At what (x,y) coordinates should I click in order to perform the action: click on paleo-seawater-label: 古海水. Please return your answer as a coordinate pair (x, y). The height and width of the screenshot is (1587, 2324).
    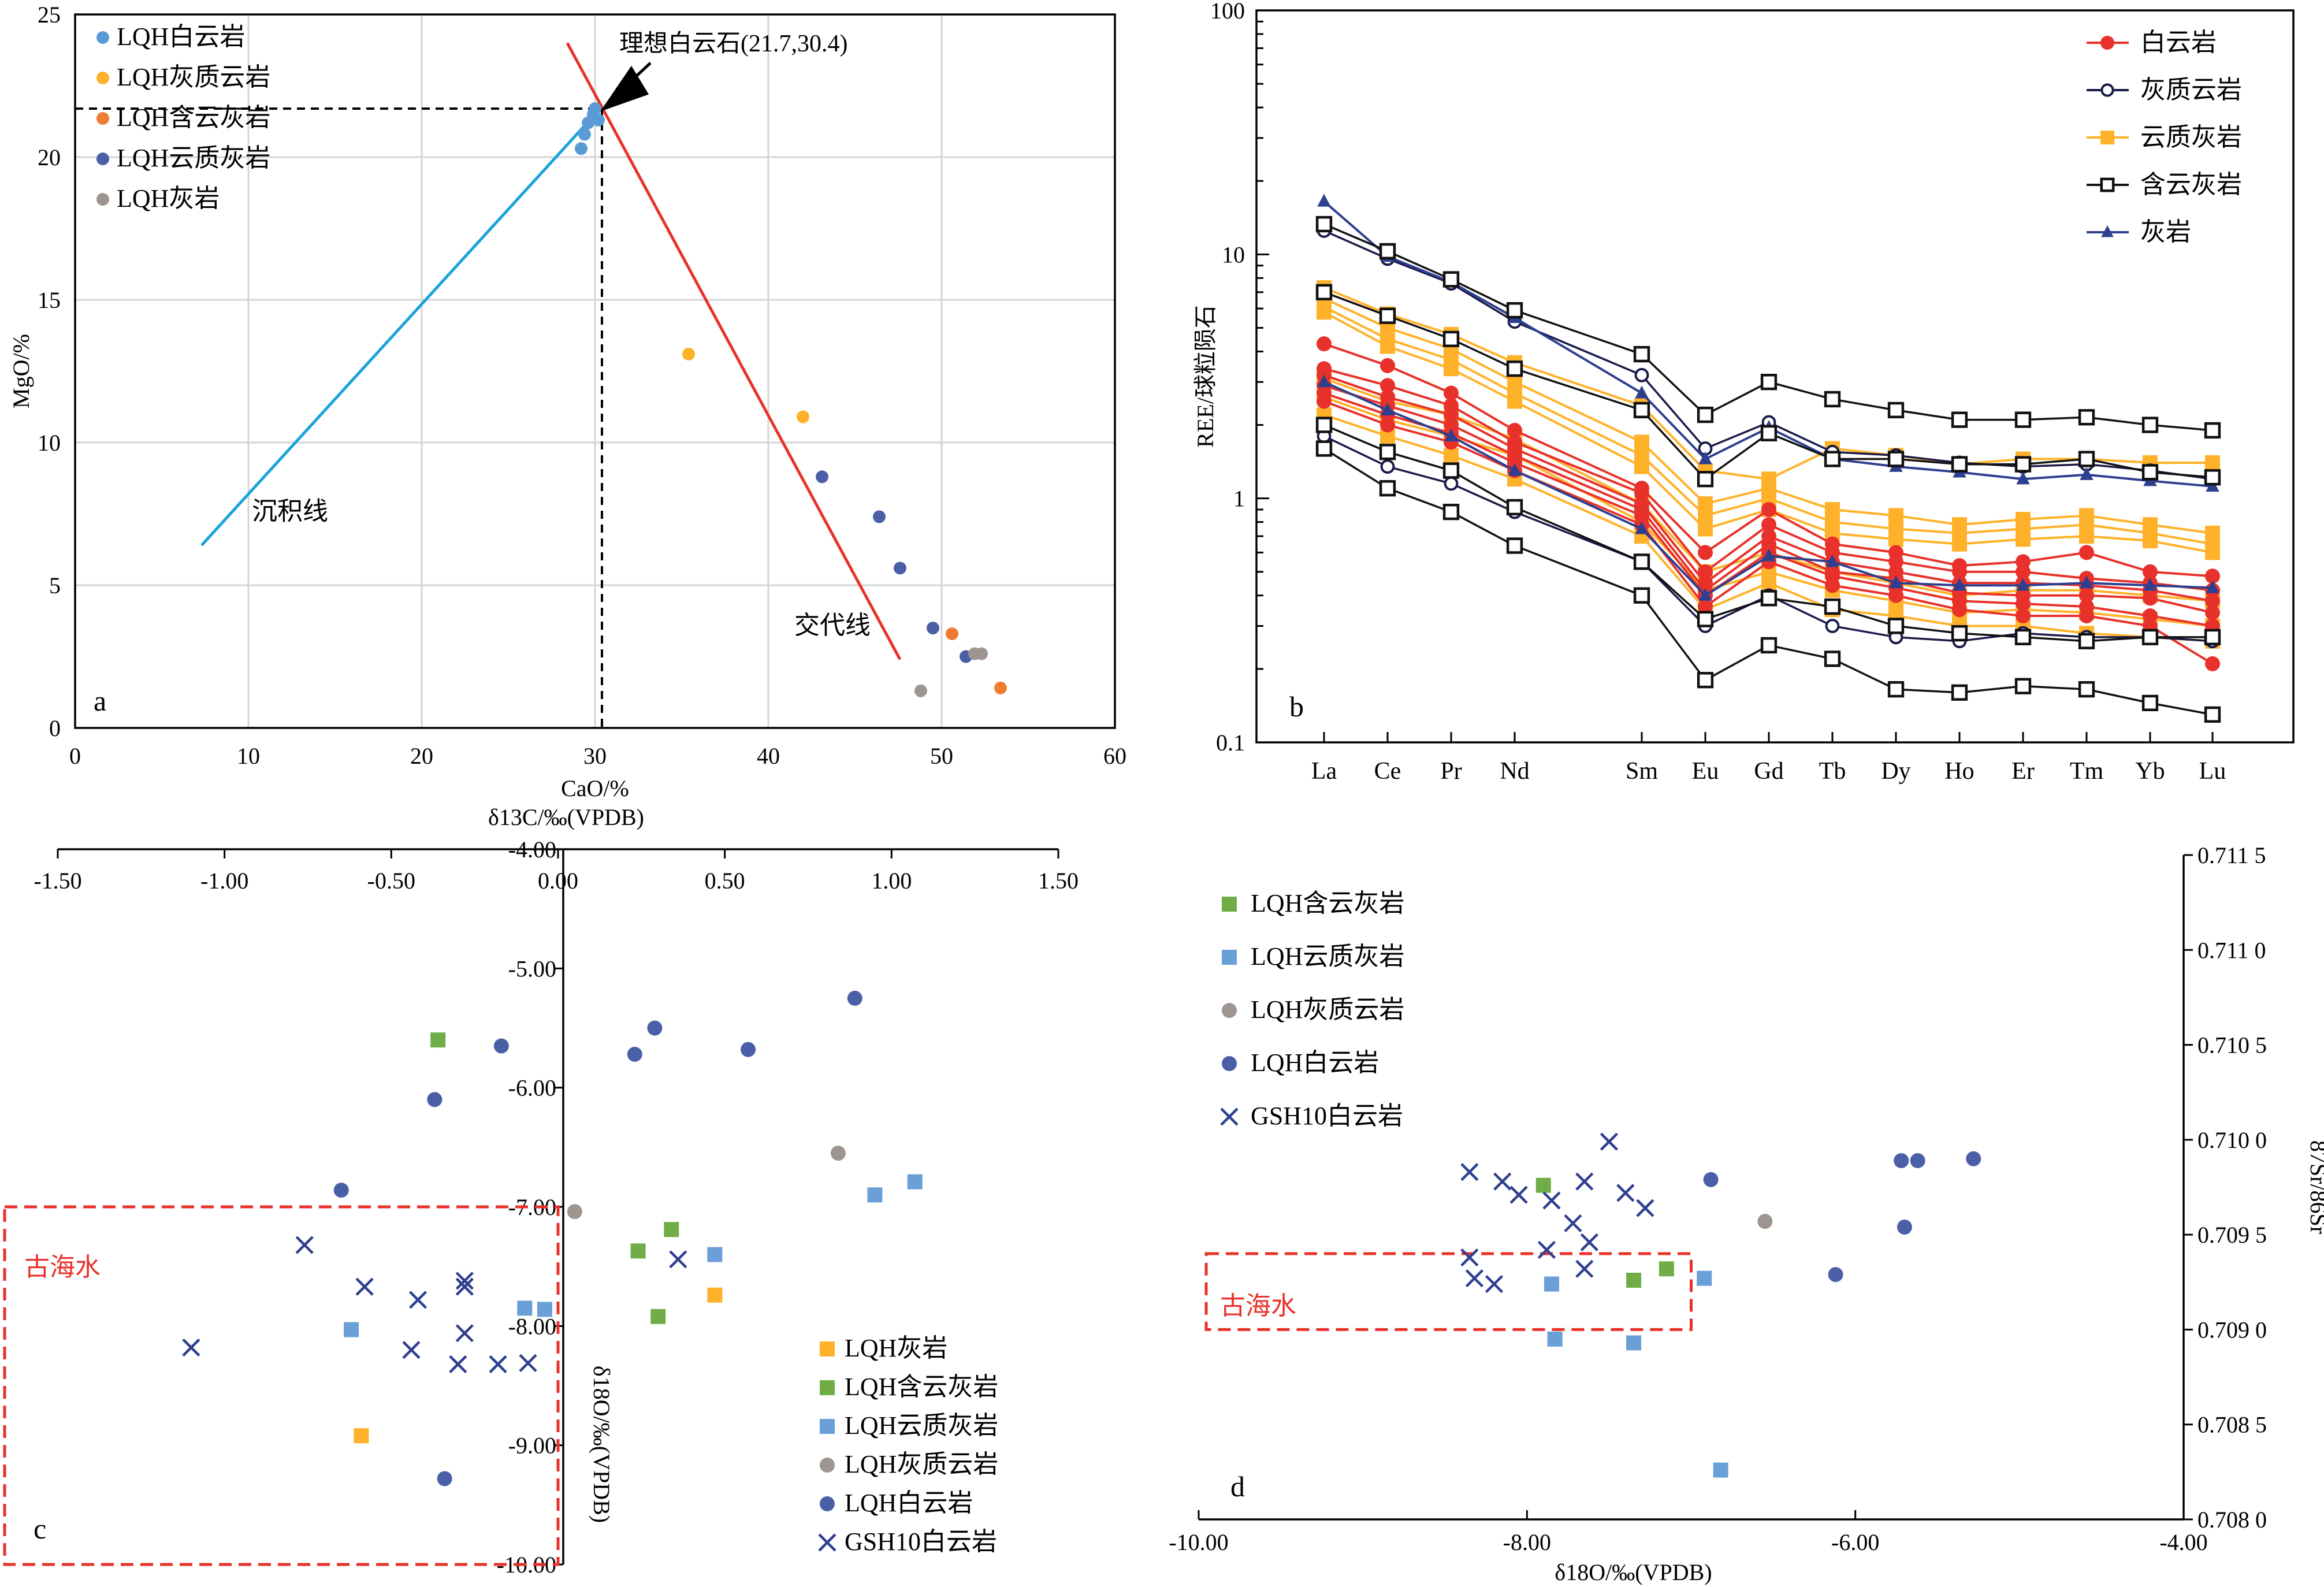
    Looking at the image, I should click on (1258, 1306).